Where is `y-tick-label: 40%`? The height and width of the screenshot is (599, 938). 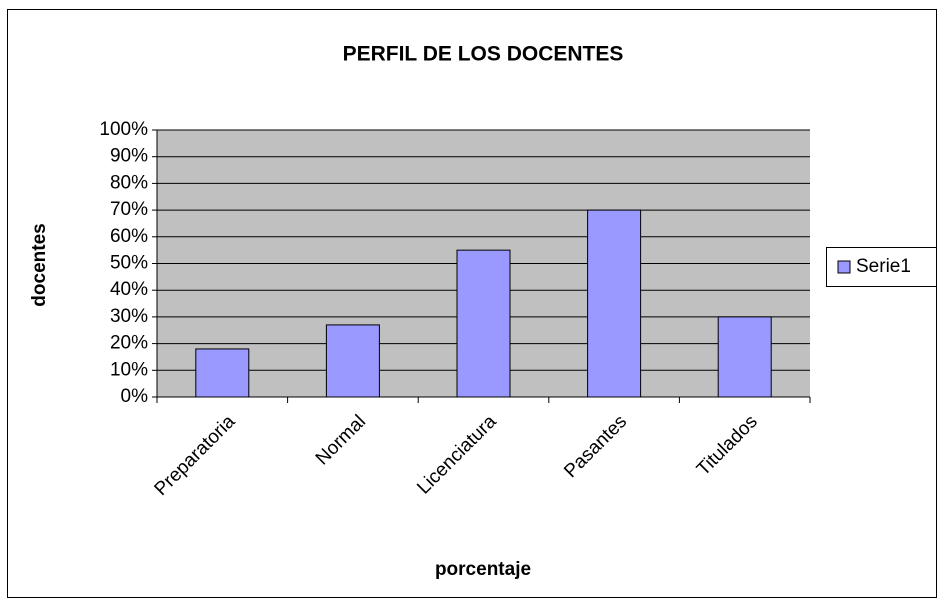 y-tick-label: 40% is located at coordinates (129, 289).